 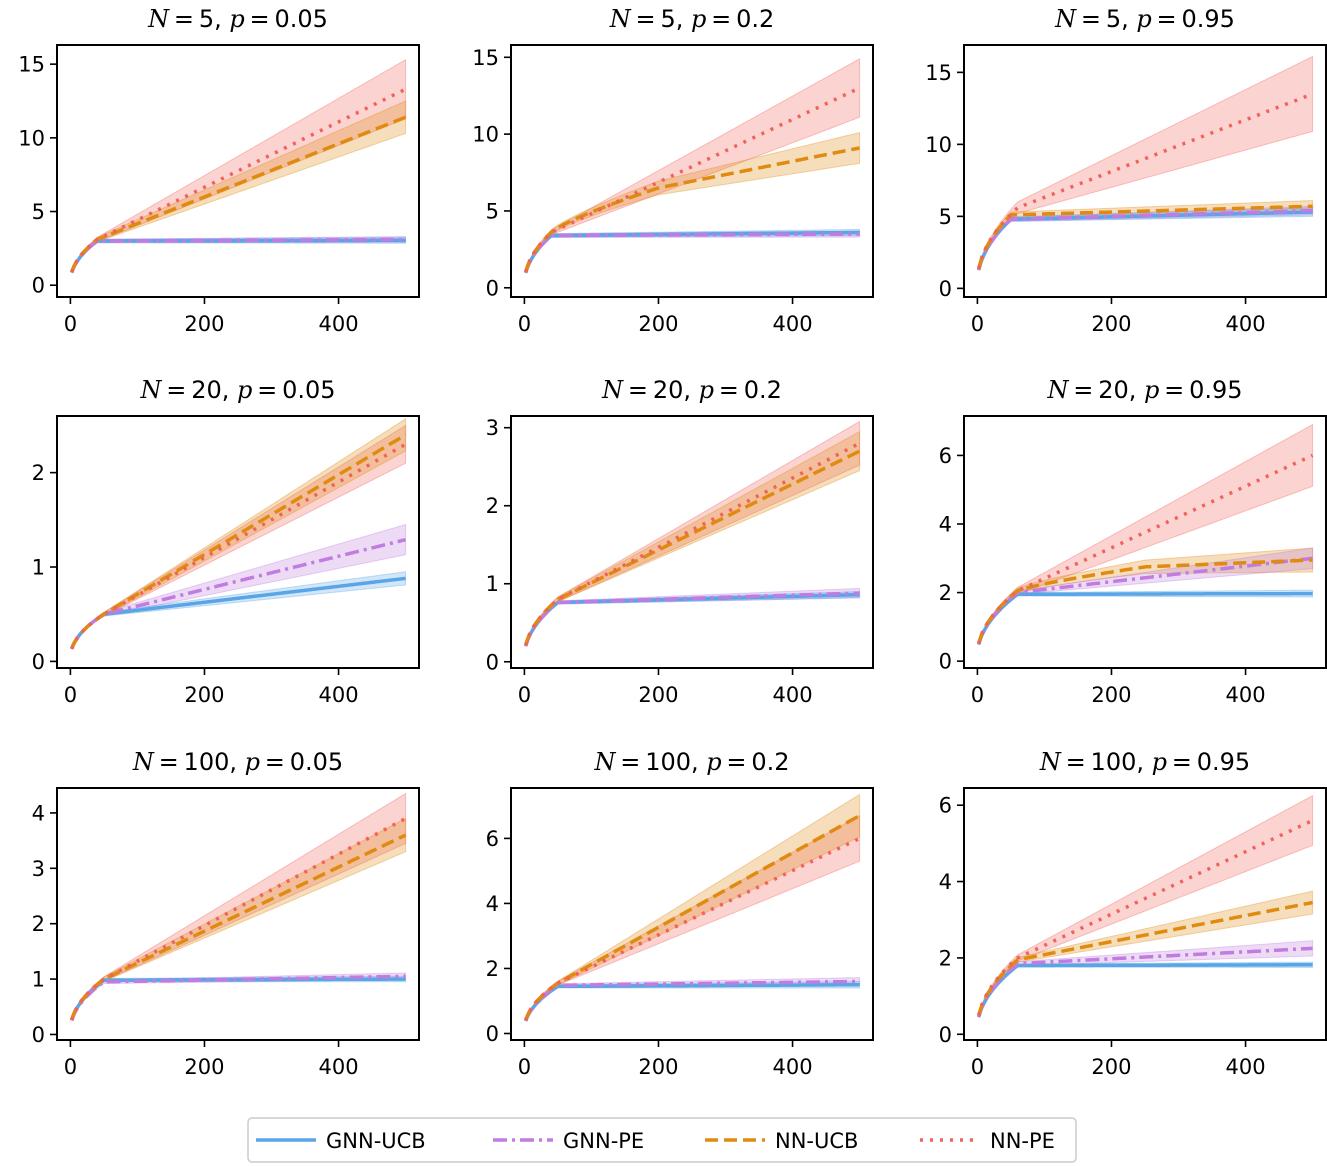 I want to click on panel-7-title-part: 0.05, so click(x=316, y=762).